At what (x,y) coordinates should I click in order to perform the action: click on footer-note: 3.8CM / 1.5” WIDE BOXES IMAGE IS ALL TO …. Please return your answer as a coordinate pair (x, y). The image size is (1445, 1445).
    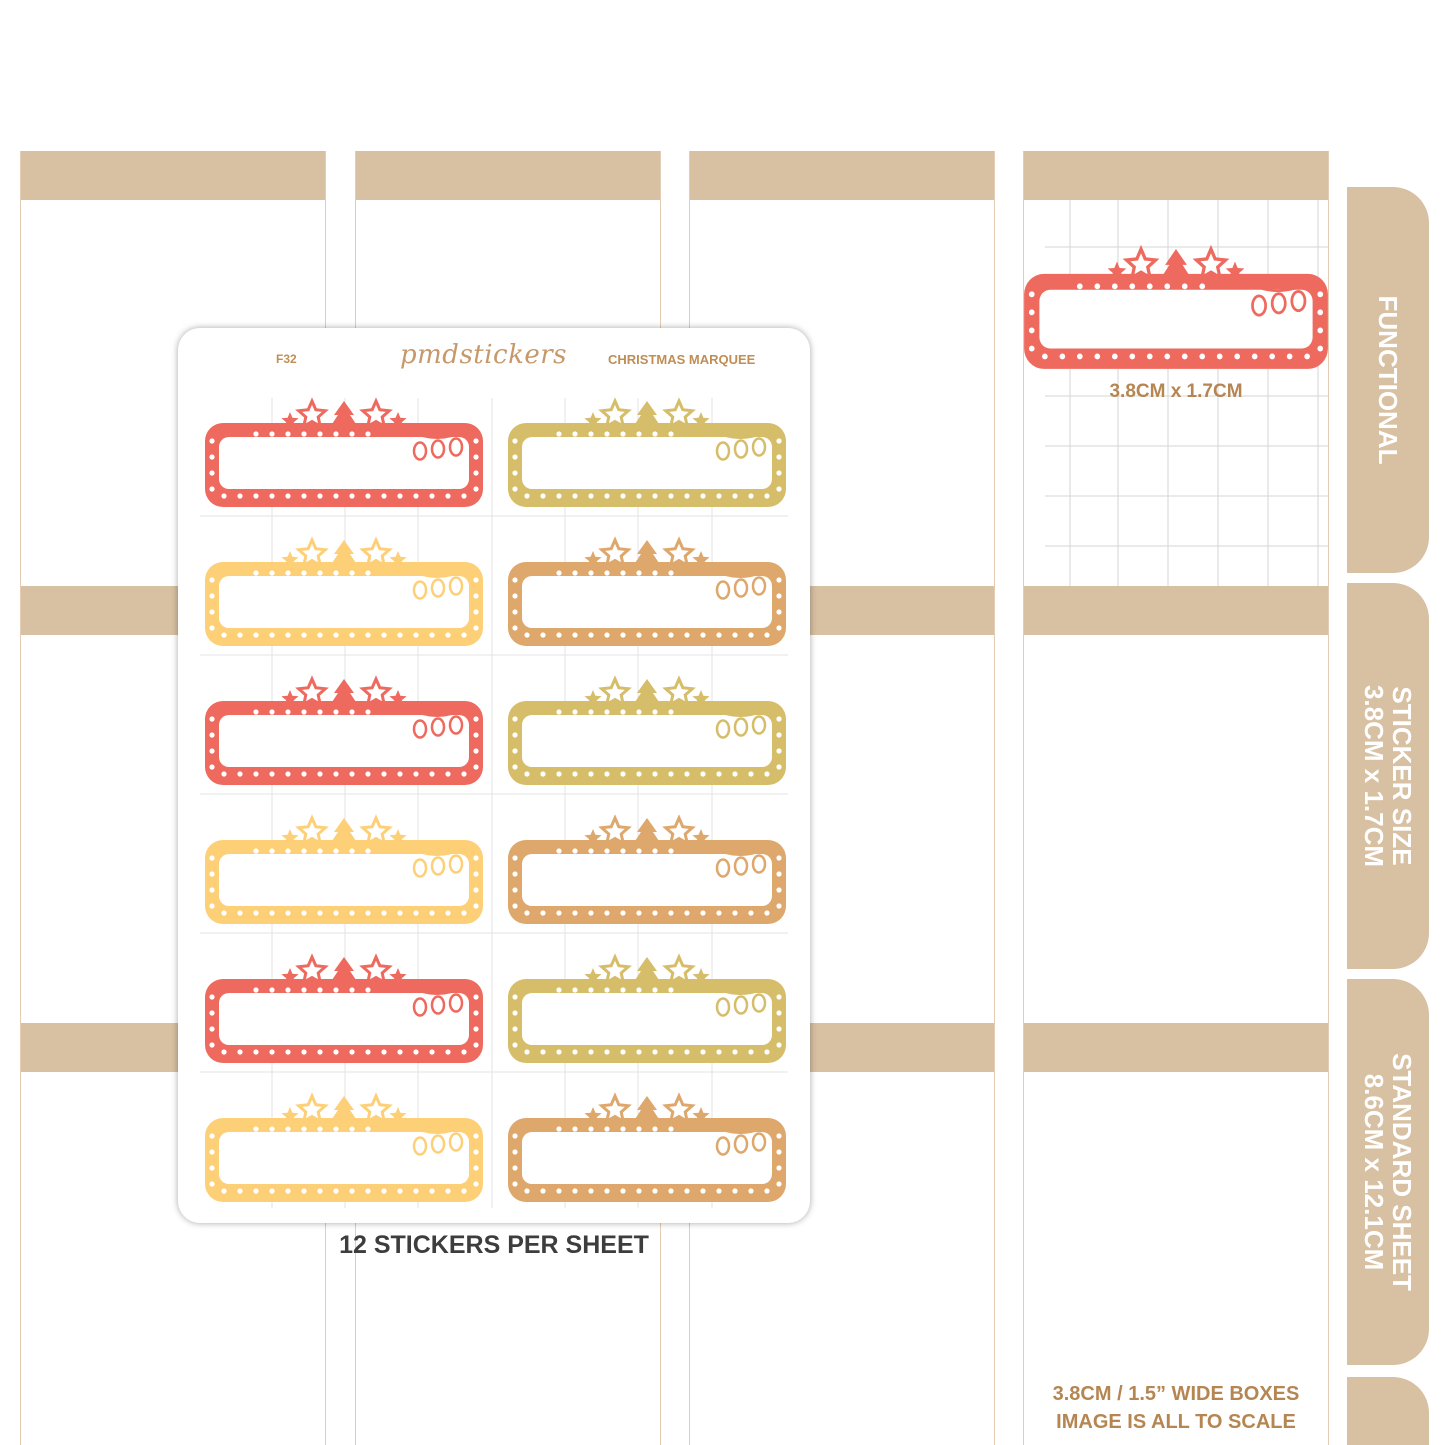
    Looking at the image, I should click on (1176, 1408).